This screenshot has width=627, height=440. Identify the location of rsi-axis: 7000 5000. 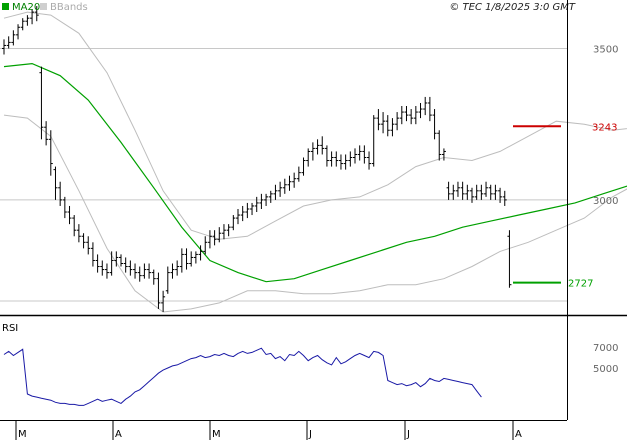
(605, 359).